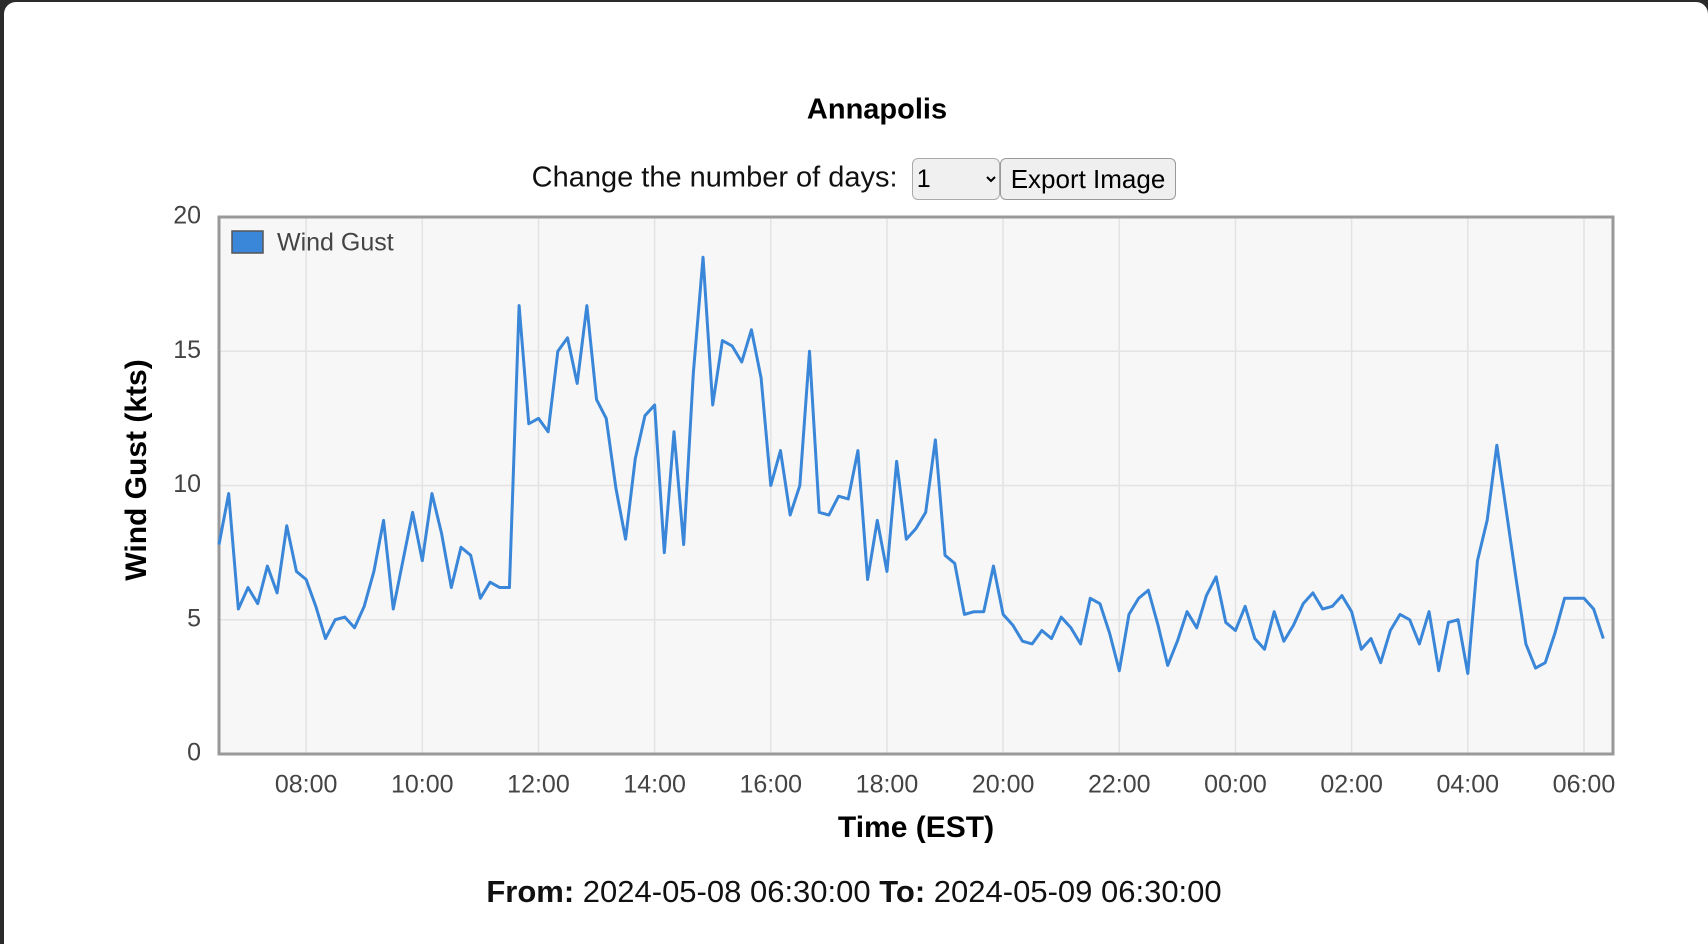  What do you see at coordinates (187, 350) in the screenshot?
I see `y-tick-label: 15` at bounding box center [187, 350].